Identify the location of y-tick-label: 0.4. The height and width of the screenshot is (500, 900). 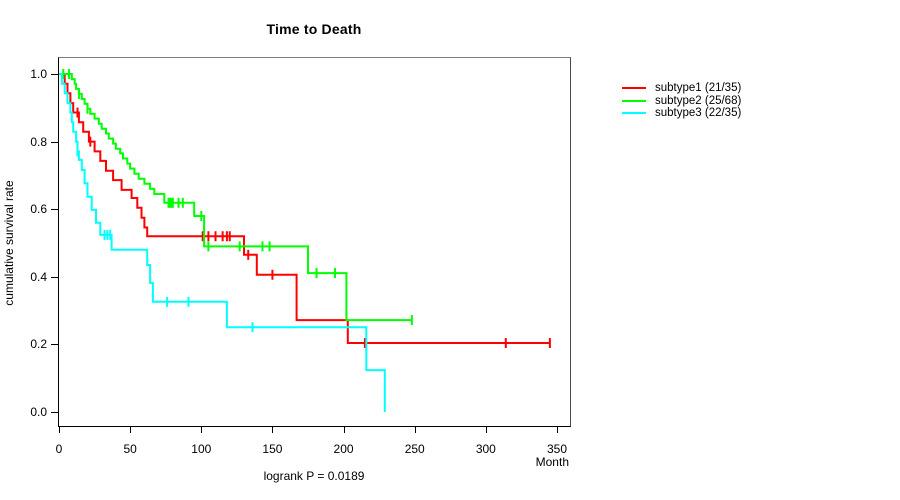
(38, 276).